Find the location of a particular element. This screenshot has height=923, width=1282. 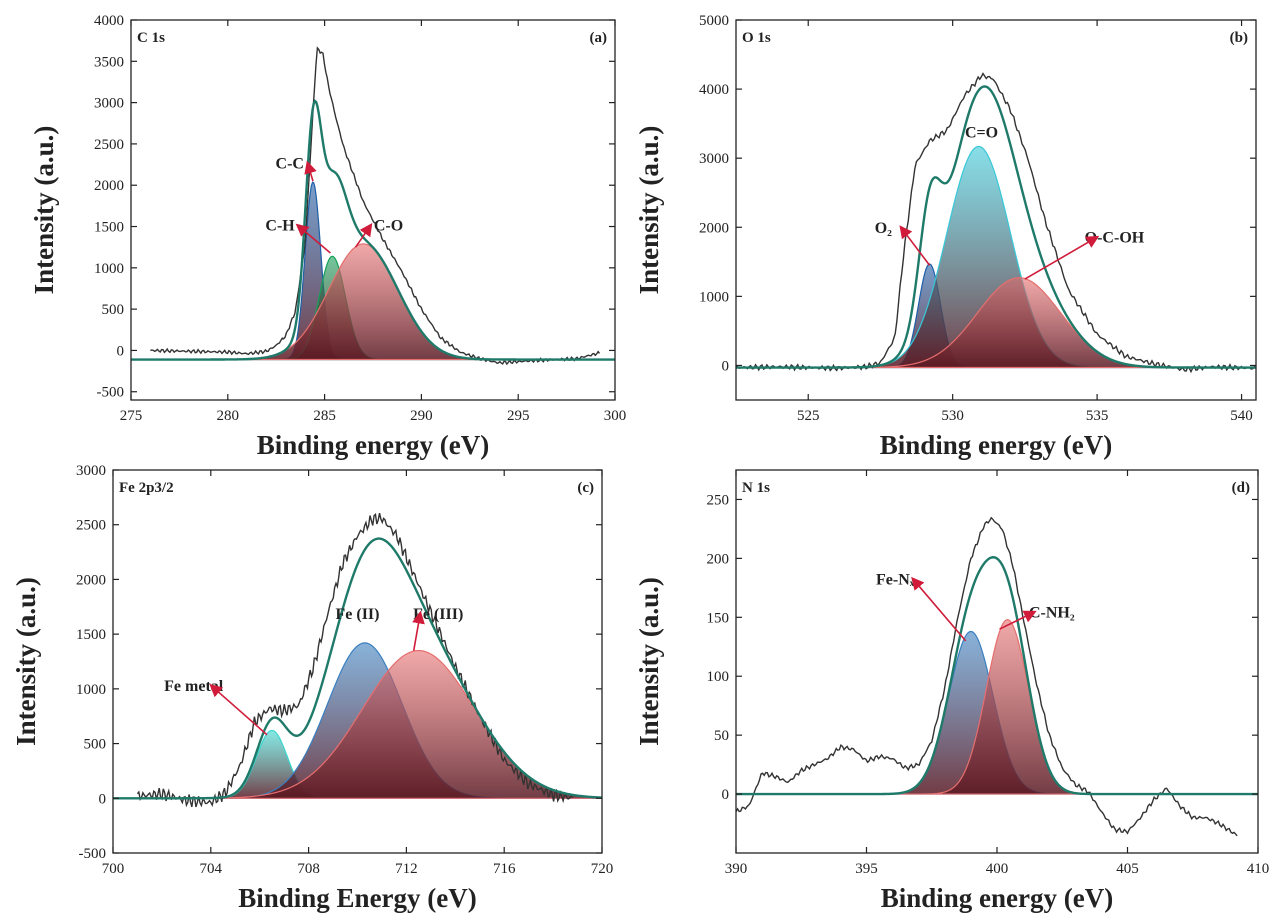

peak-label-c-o: C=O is located at coordinates (981, 132).